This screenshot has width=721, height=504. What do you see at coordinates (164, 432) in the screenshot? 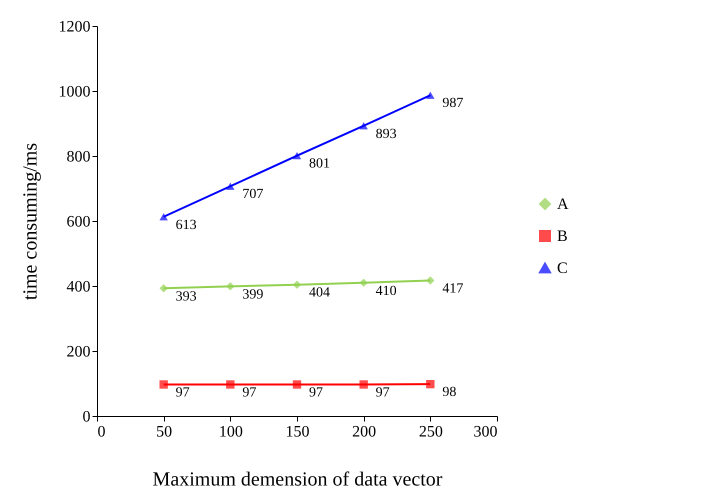
I see `x-tick-label: 50` at bounding box center [164, 432].